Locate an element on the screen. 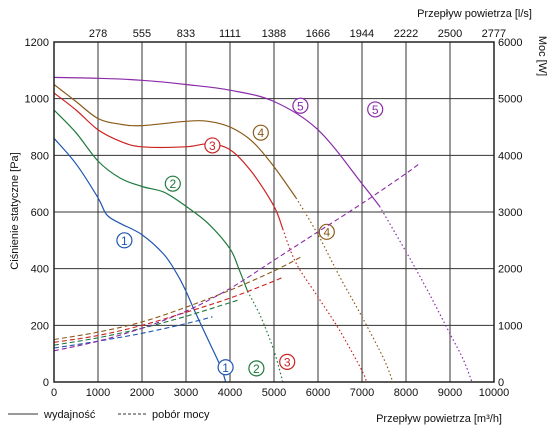  y-left-tick-label: 1200 is located at coordinates (37, 43).